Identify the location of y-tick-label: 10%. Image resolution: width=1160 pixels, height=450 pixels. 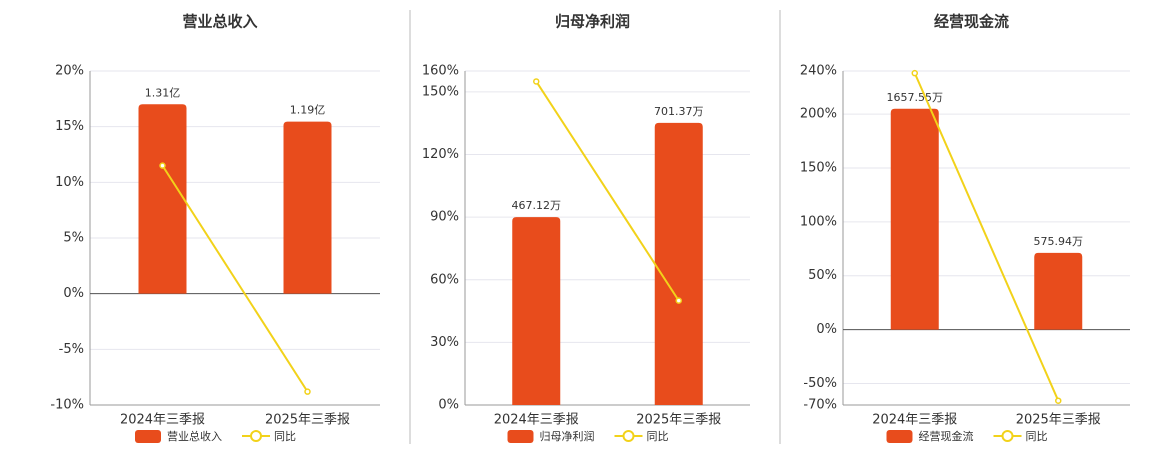
(69, 182).